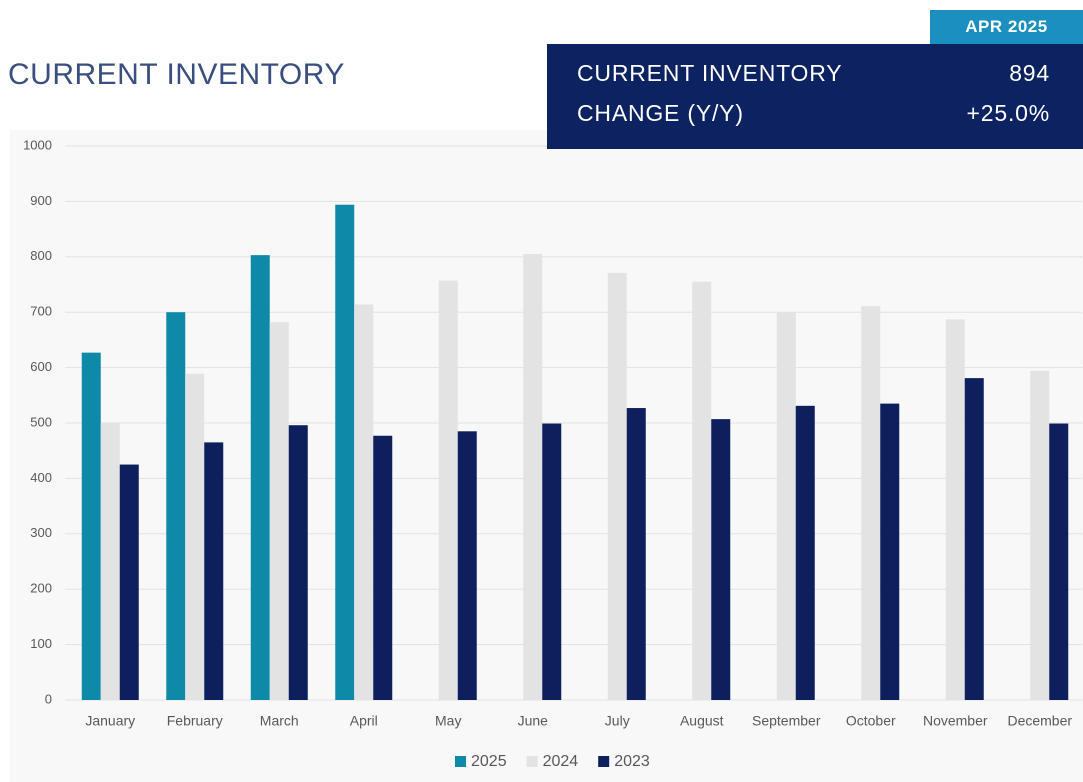  Describe the element at coordinates (702, 721) in the screenshot. I see `x-tick-label: August` at that location.